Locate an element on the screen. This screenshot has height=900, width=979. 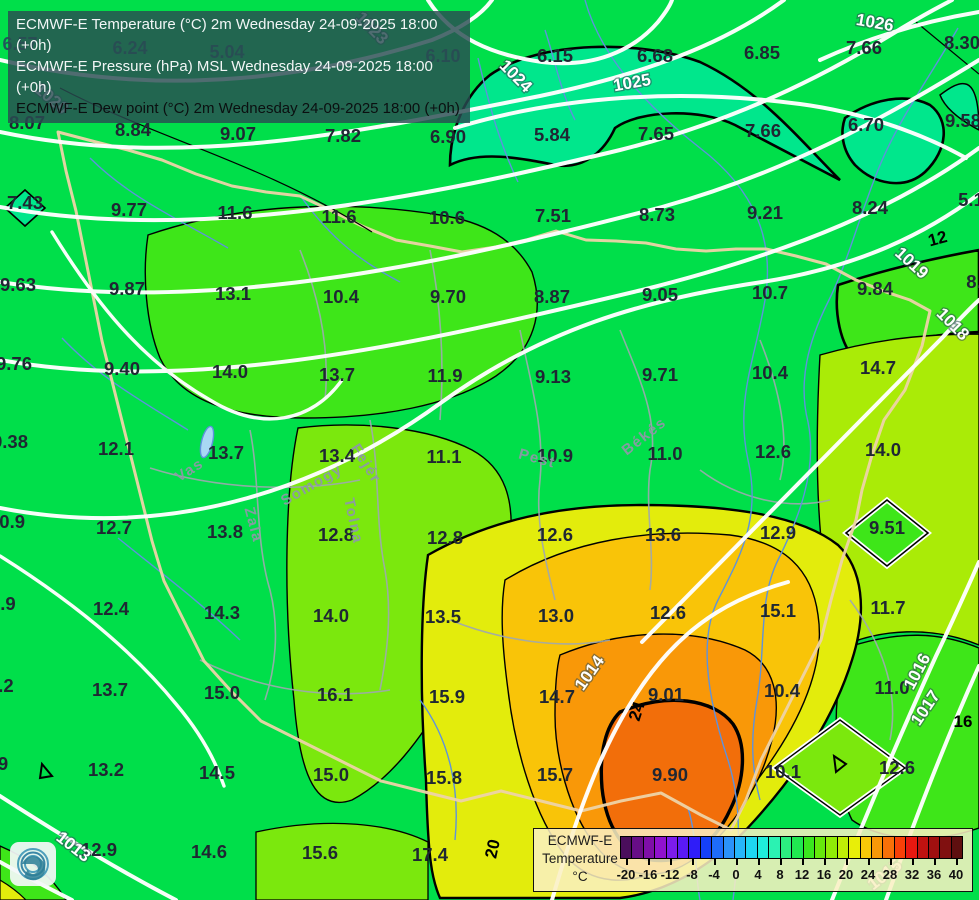
dew-point-value: 7.43 is located at coordinates (25, 202).